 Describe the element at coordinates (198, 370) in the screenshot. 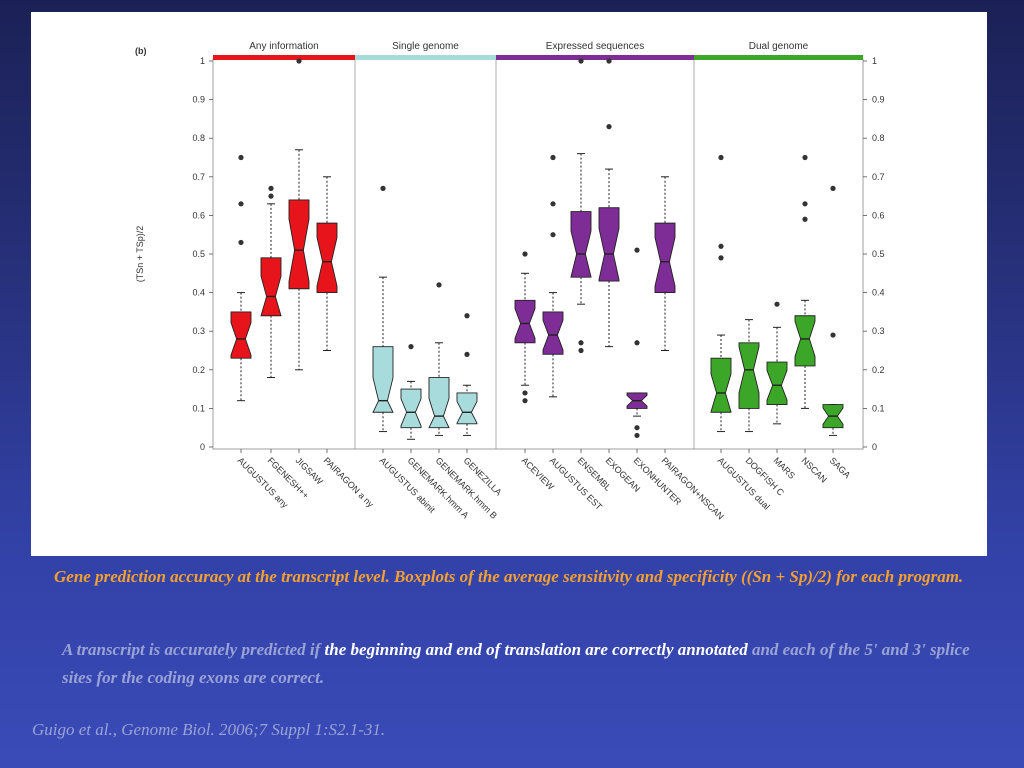

I see `y-tick-label-left: 0.2` at that location.